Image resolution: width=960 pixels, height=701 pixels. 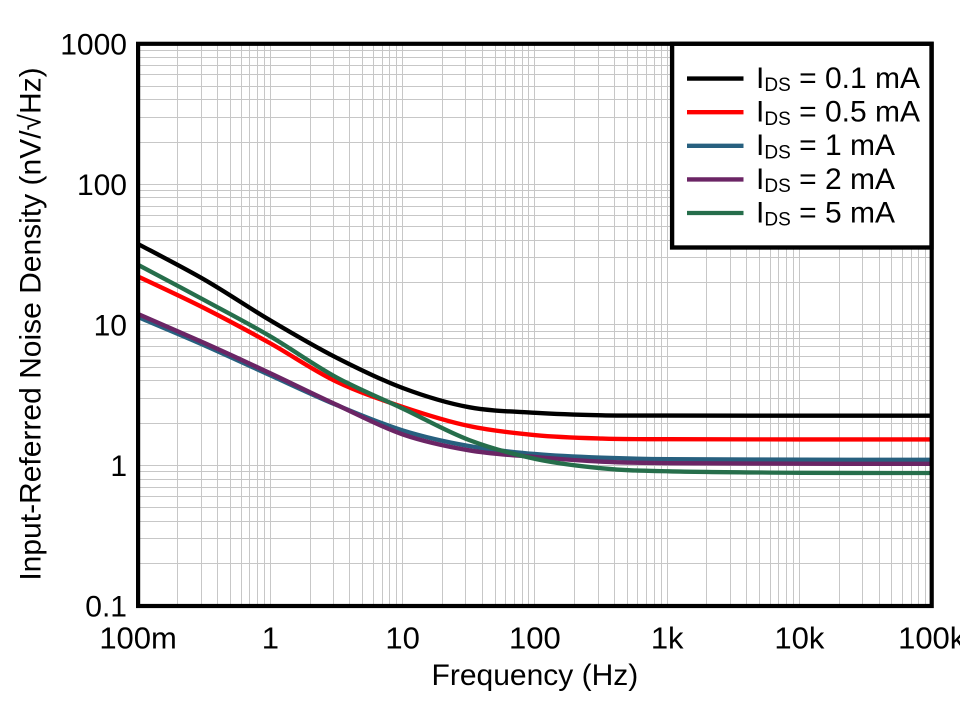 What do you see at coordinates (838, 113) in the screenshot?
I see `svg-text: IDS = 0.5 mA` at bounding box center [838, 113].